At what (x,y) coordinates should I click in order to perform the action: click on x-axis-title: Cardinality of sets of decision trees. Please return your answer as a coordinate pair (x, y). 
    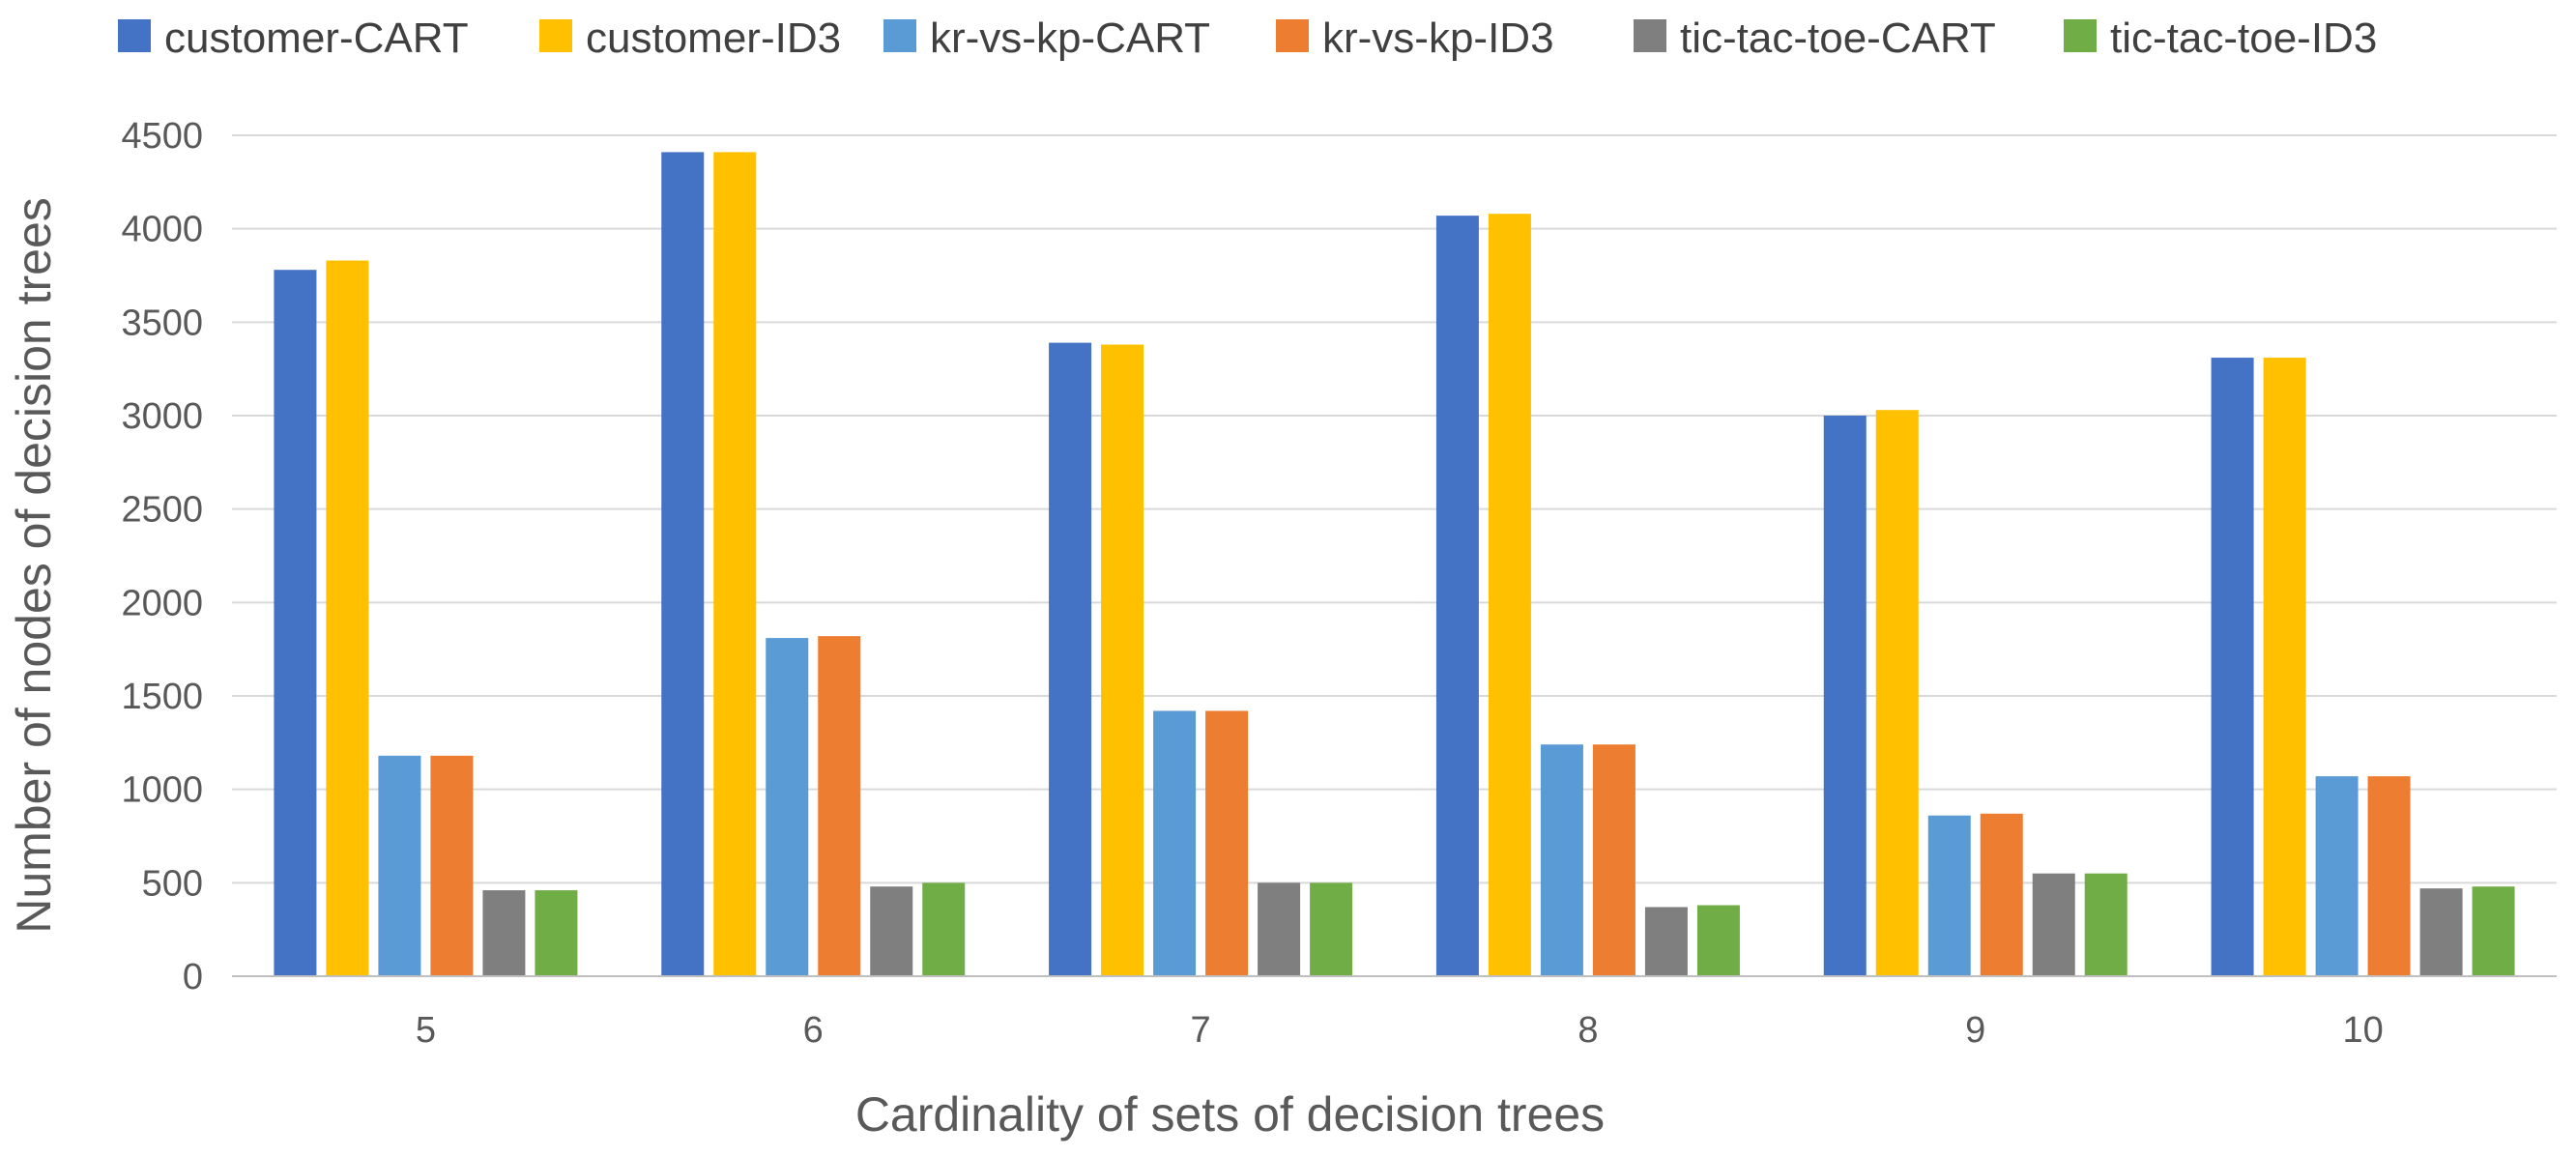
    Looking at the image, I should click on (1230, 1114).